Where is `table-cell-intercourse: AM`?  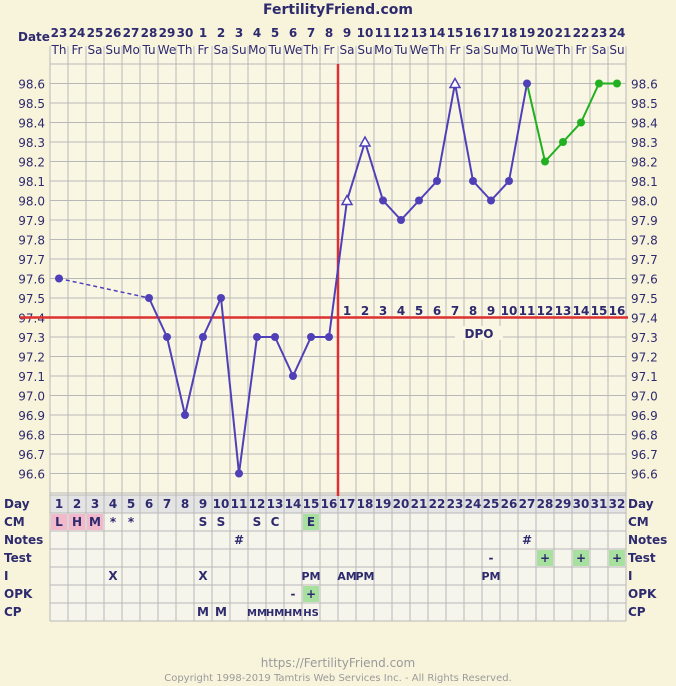
table-cell-intercourse: AM is located at coordinates (346, 576).